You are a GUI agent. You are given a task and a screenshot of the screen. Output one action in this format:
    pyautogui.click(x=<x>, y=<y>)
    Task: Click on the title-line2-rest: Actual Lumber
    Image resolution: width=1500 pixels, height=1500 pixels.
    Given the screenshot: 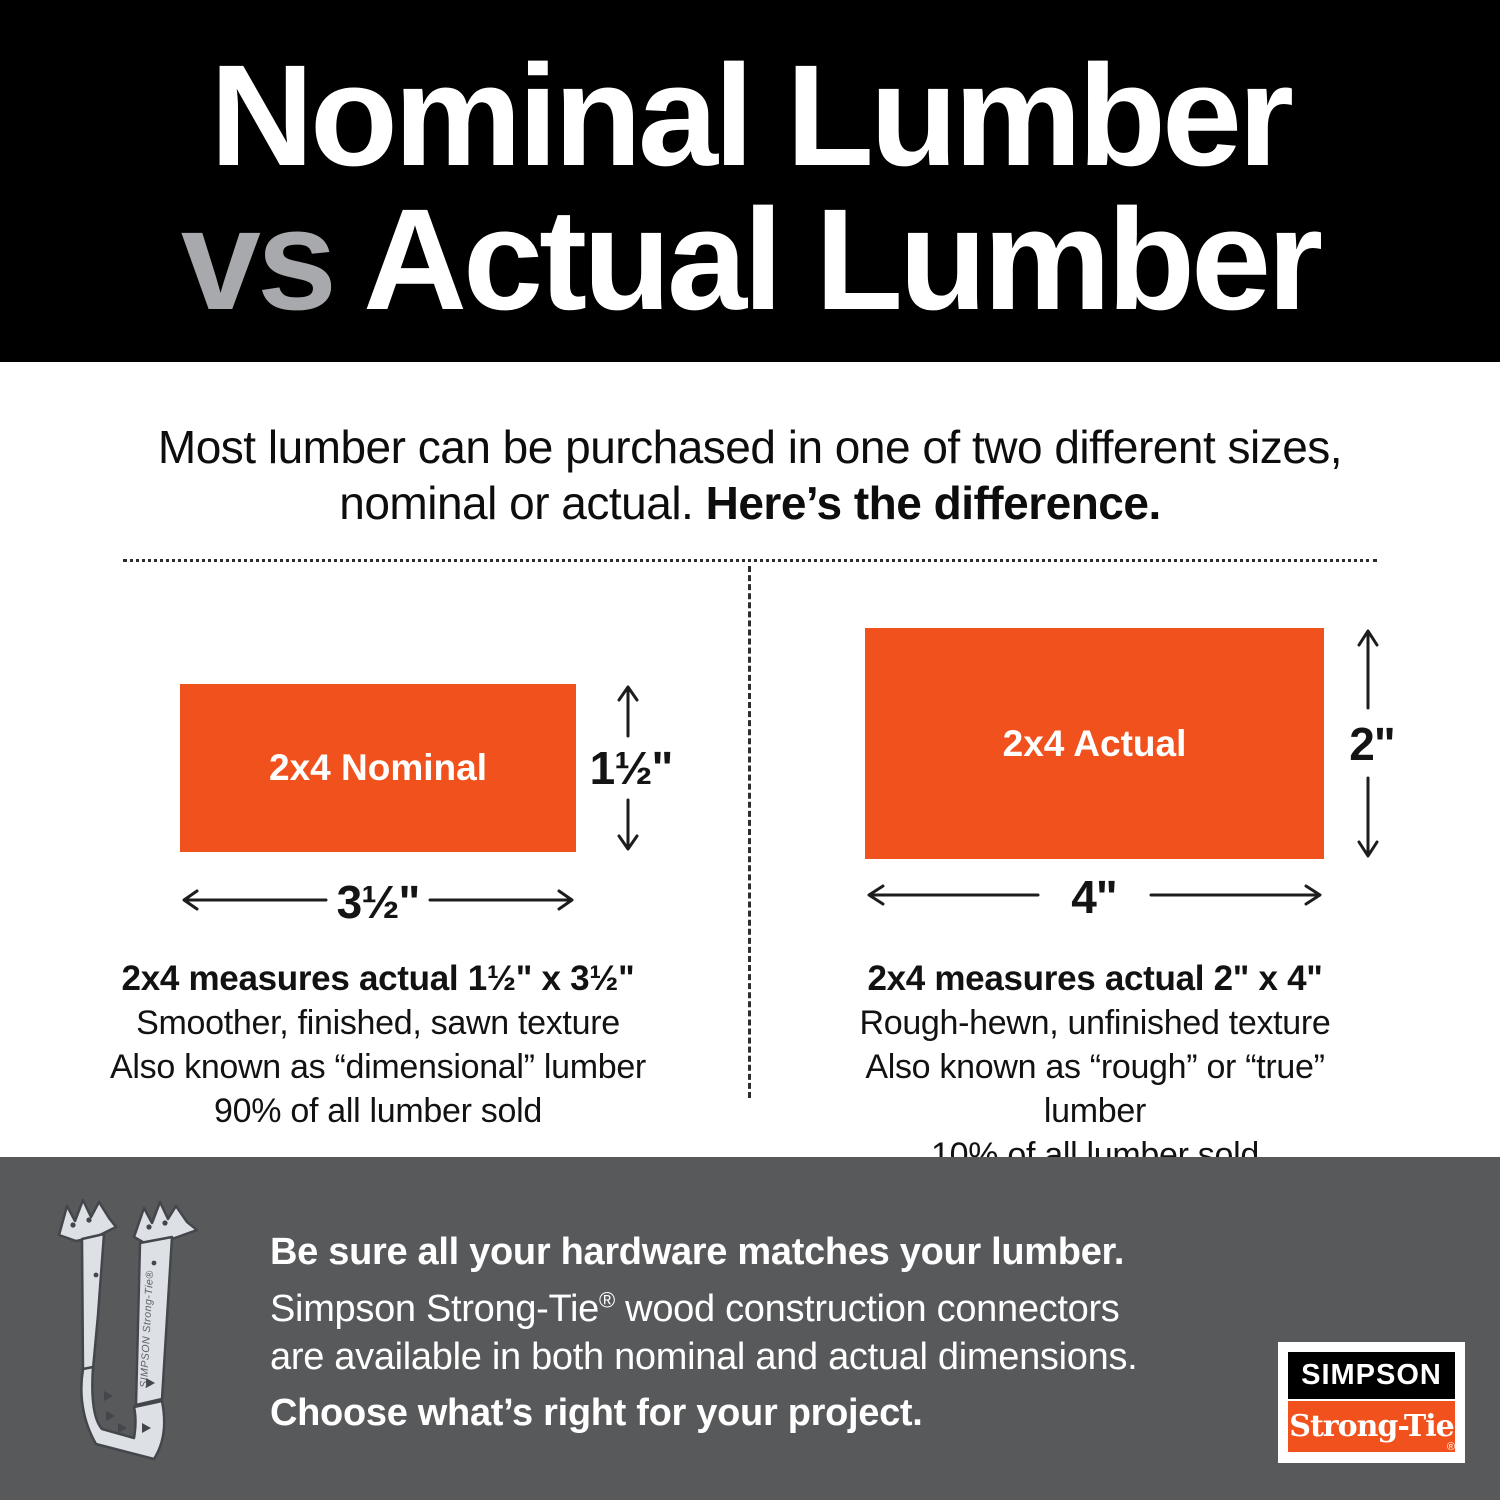 What is the action you would take?
    pyautogui.click(x=843, y=259)
    